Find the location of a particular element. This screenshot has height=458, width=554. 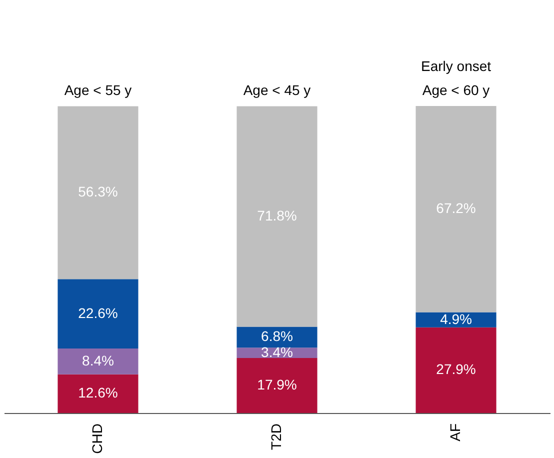

data-label: 8.4% is located at coordinates (98, 360).